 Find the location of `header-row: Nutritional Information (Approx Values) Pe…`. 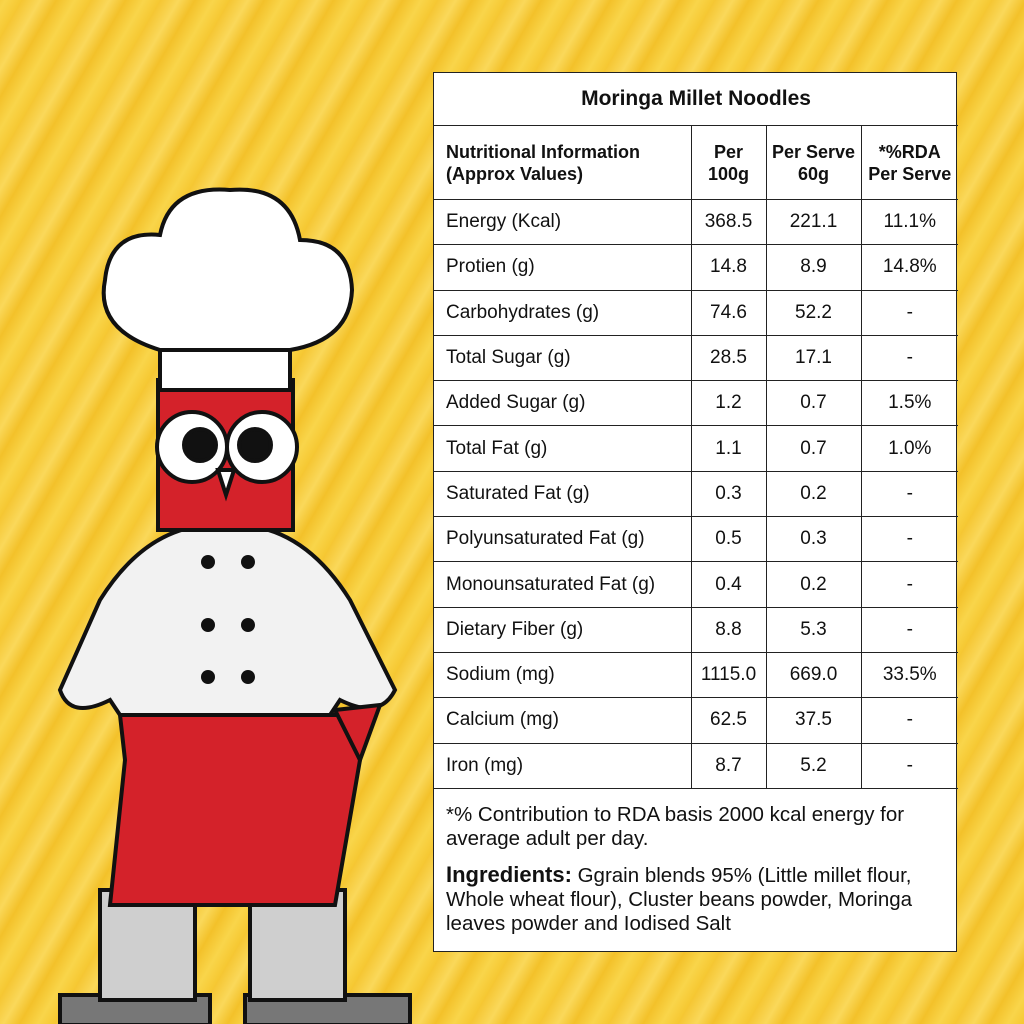

header-row: Nutritional Information (Approx Values) Pe… is located at coordinates (696, 162).